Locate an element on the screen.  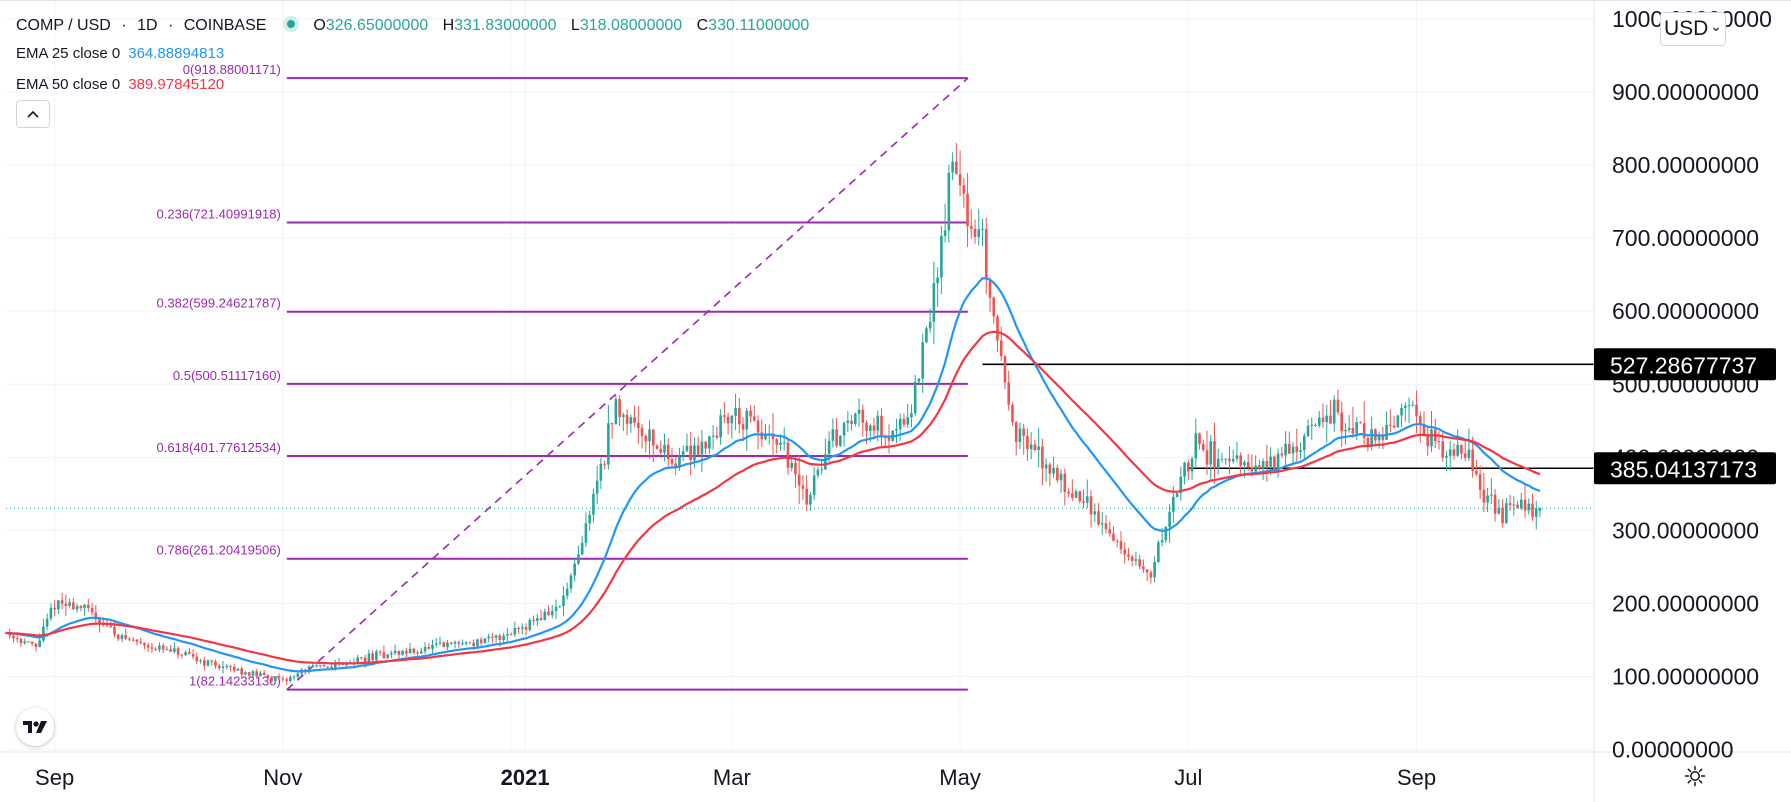
ema50-legend: EMA 50 close 0 389.97845120 is located at coordinates (120, 84).